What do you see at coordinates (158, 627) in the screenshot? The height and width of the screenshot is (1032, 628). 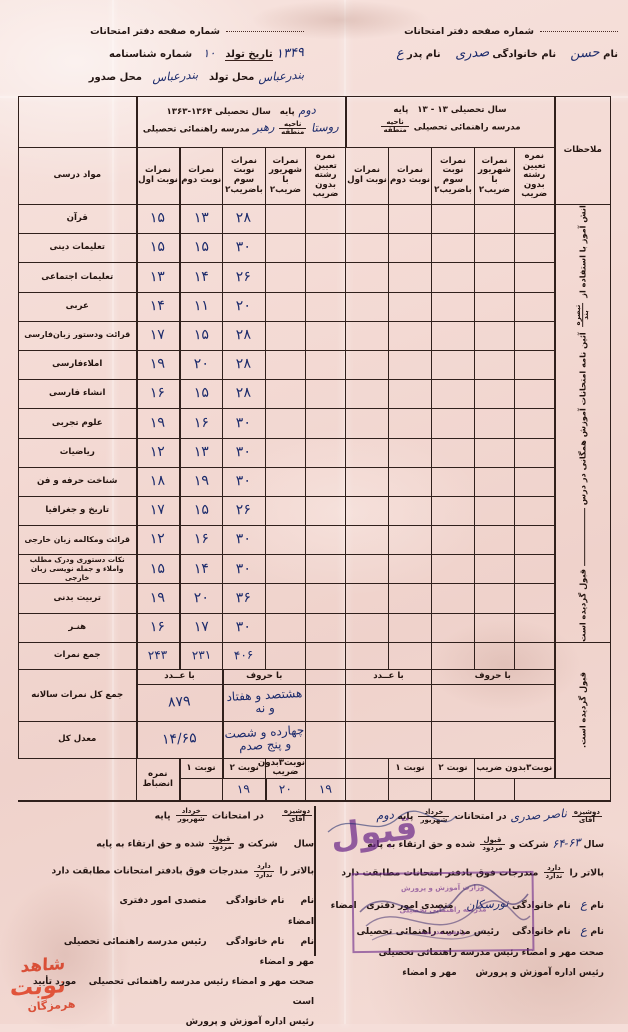 I see `mark-term1: ۱۶` at bounding box center [158, 627].